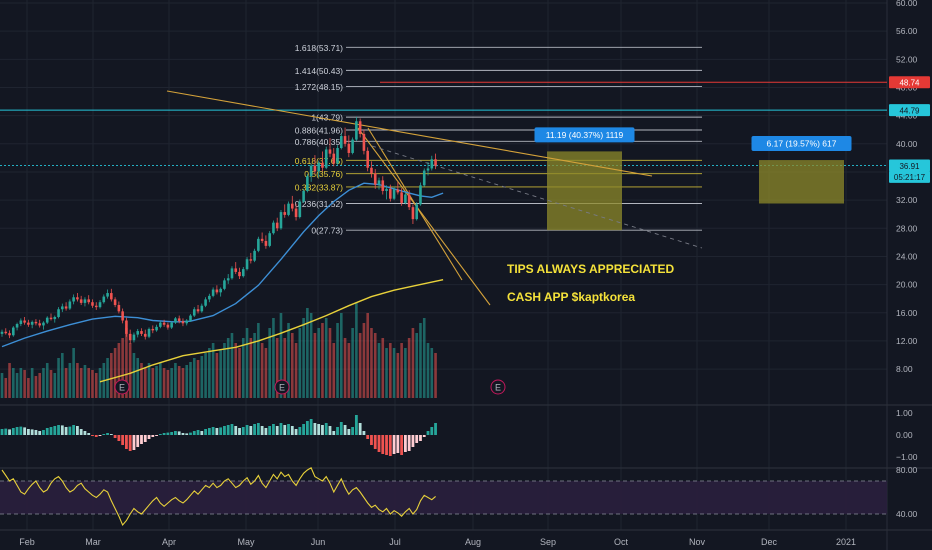  I want to click on macd-axis-label: 0.00, so click(904, 435).